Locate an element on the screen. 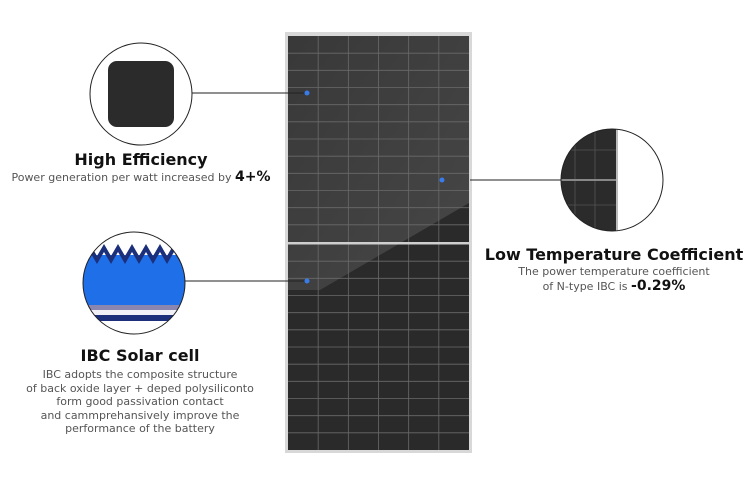 Image resolution: width=750 pixels, height=482 pixels. feature-title: High Efficiency is located at coordinates (141, 159).